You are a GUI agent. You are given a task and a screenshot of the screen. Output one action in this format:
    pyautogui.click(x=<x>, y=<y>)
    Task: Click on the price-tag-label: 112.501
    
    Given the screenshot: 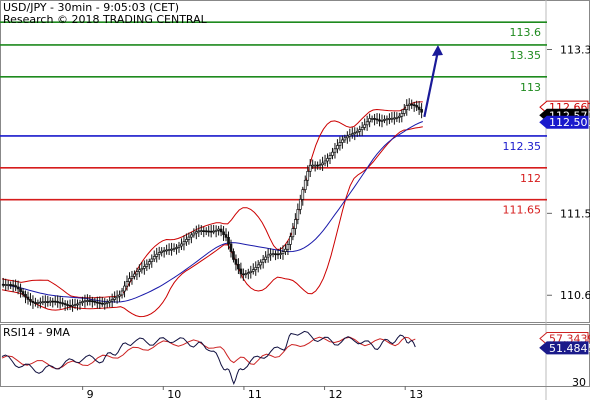 What is the action you would take?
    pyautogui.click(x=569, y=122)
    